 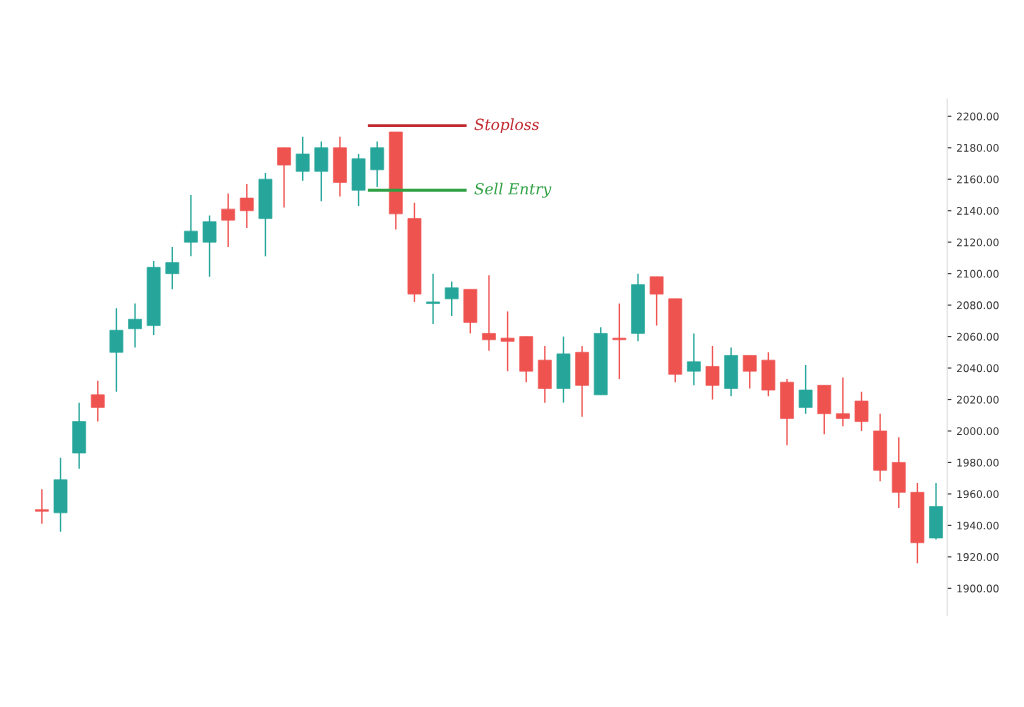 What do you see at coordinates (977, 368) in the screenshot?
I see `y-tick-label: 2040.00` at bounding box center [977, 368].